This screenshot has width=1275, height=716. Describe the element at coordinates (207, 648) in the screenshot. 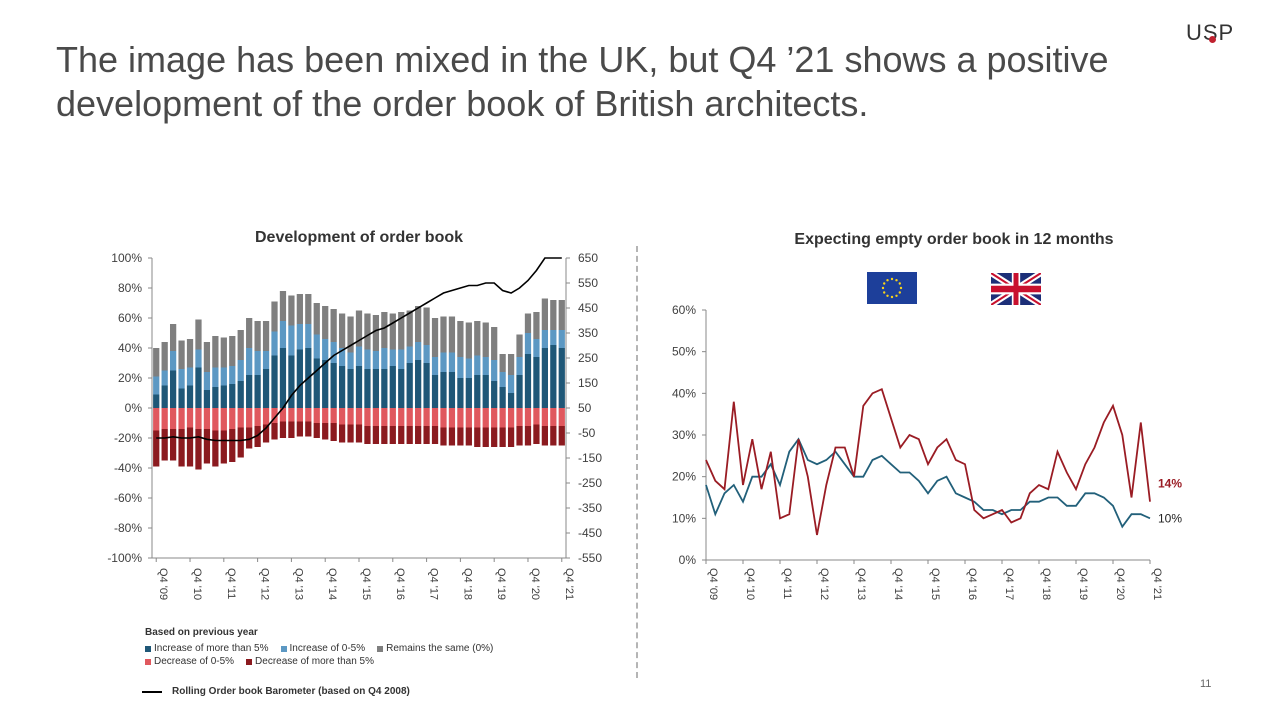

I see `legend-increase-more: Increase of more than 5%` at that location.